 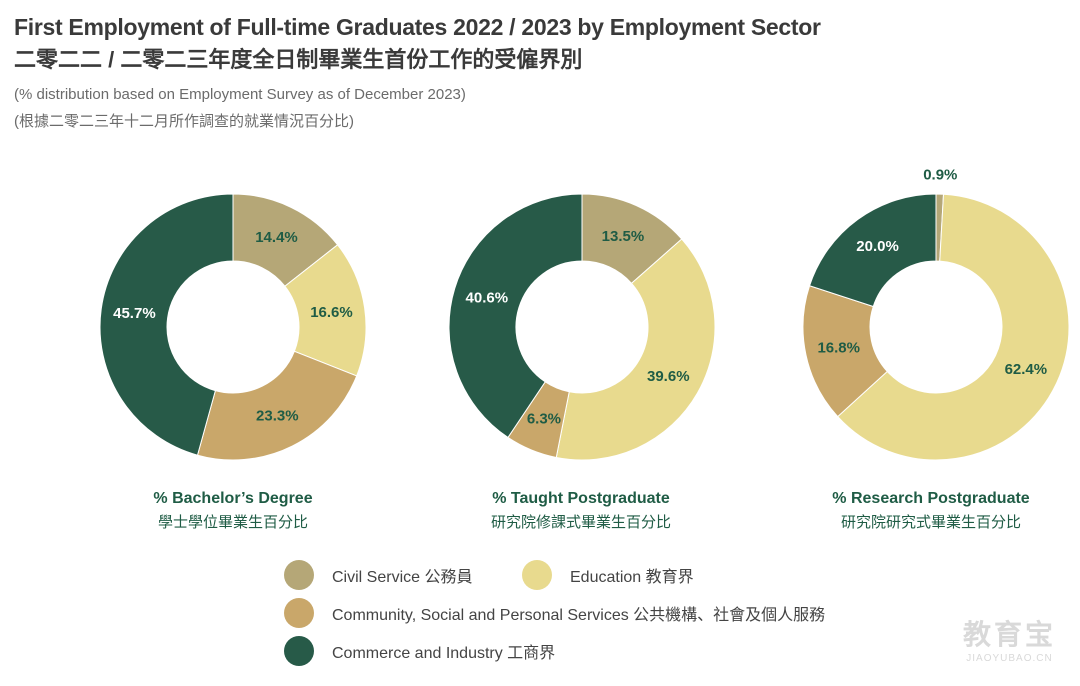 I want to click on chart-title-zh: 二零二二 / 二零二三年度全日制畢業生首份工作的受僱界別, so click(x=298, y=59).